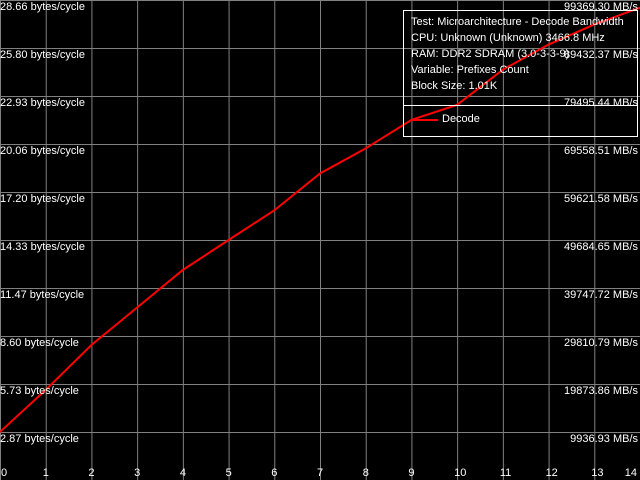  What do you see at coordinates (551, 473) in the screenshot?
I see `x-tick: 12` at bounding box center [551, 473].